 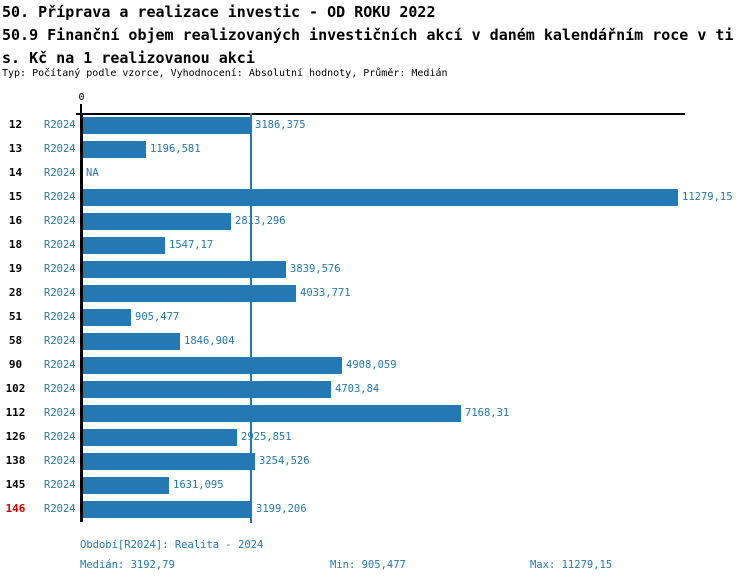 I want to click on row-category-label: 102, so click(x=15, y=388).